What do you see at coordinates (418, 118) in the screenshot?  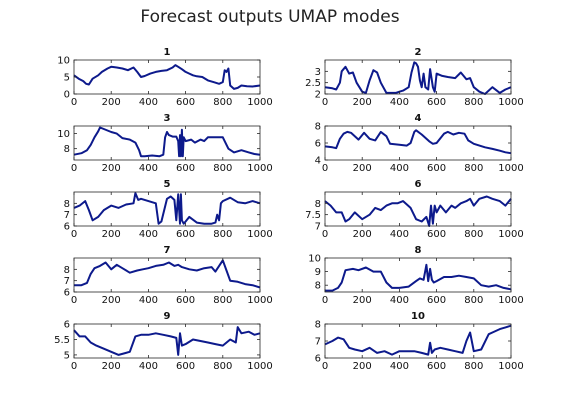 I see `subplot-title: 4` at bounding box center [418, 118].